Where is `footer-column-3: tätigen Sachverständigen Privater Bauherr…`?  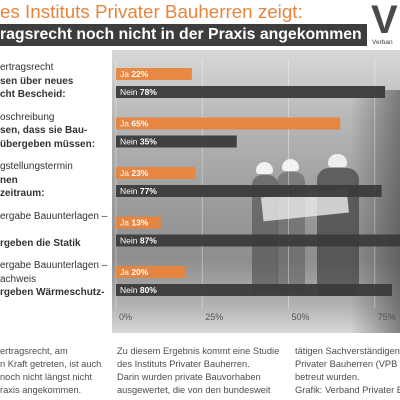
footer-column-3: tätigen Sachverständigen Privater Bauherr… is located at coordinates (347, 372).